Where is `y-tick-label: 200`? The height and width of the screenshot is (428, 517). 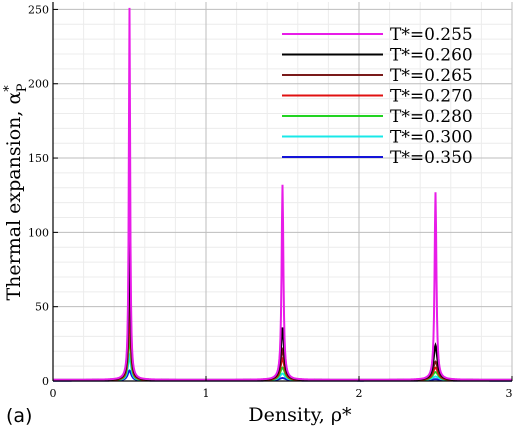
y-tick-label: 200 is located at coordinates (38, 84).